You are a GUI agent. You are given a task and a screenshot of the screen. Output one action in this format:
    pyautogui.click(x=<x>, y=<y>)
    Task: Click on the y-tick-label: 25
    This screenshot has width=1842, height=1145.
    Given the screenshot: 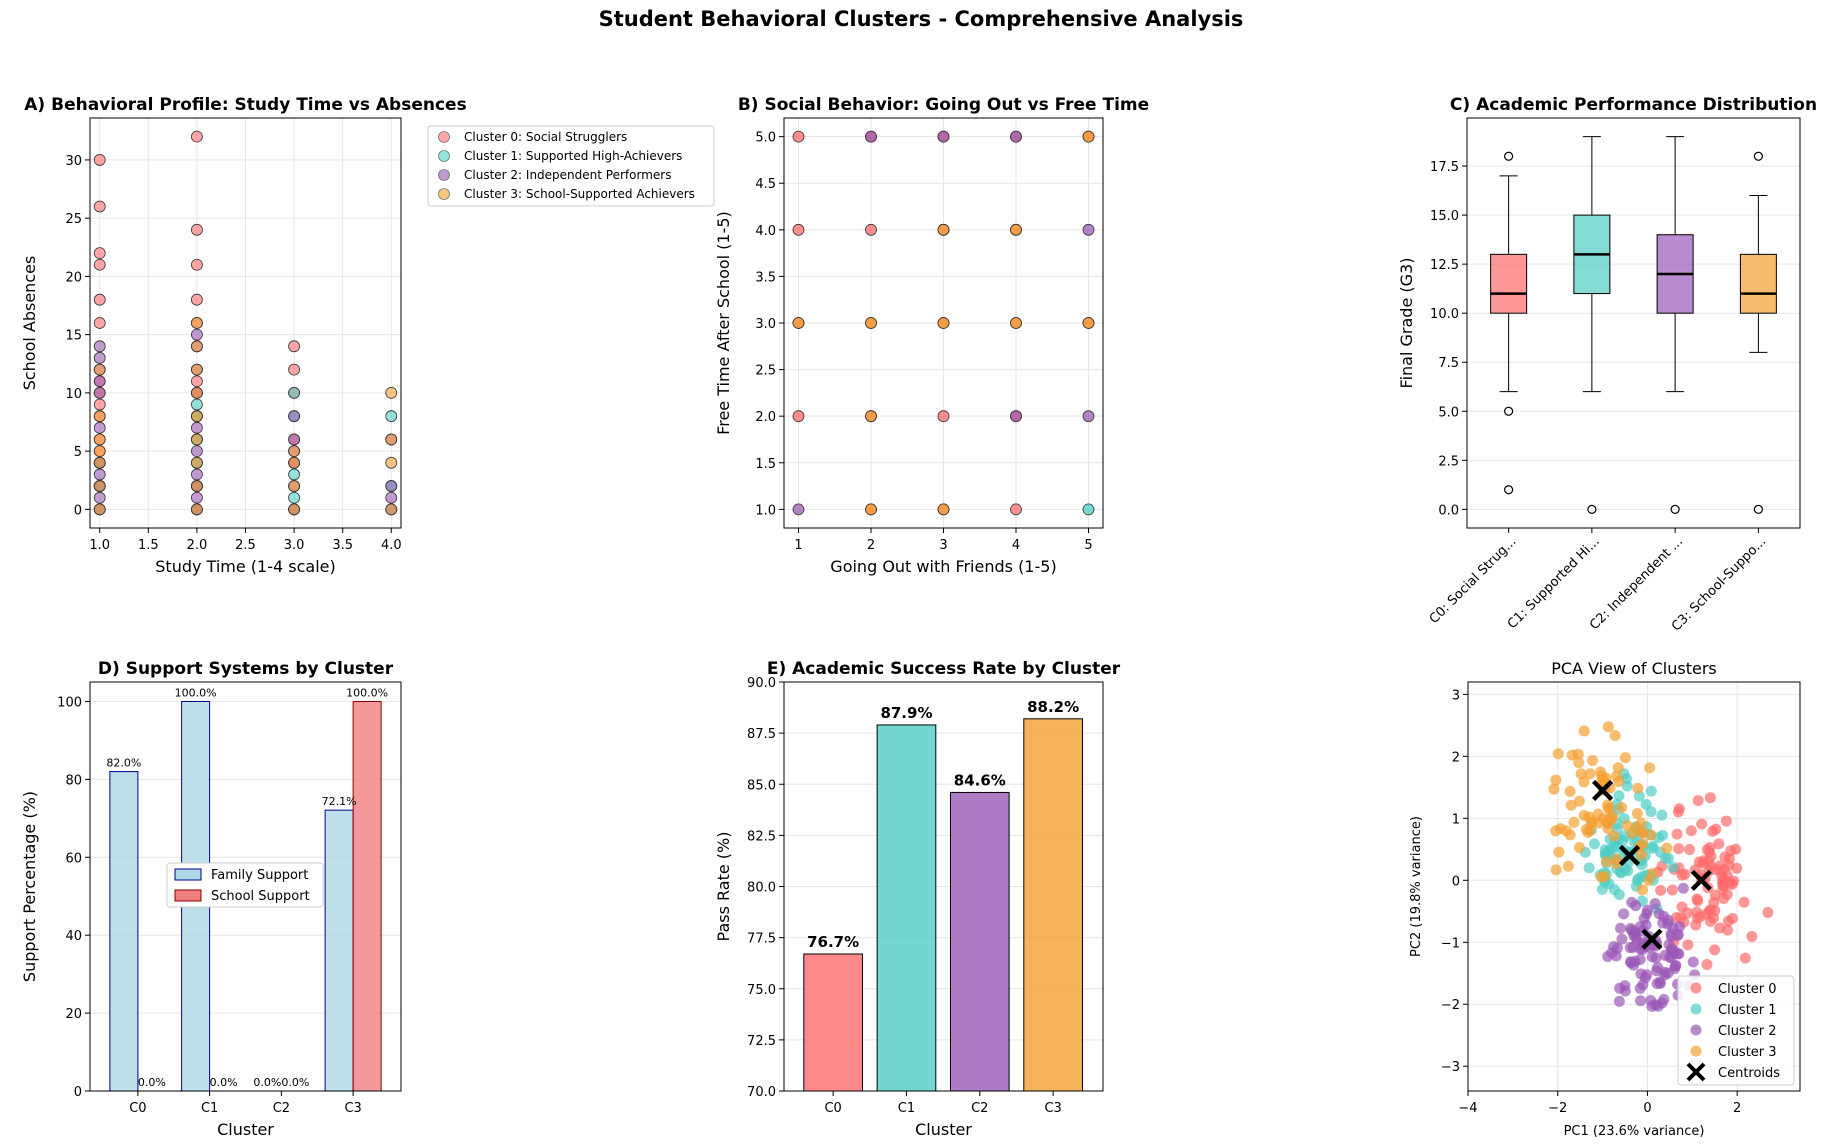 What is the action you would take?
    pyautogui.click(x=73, y=219)
    